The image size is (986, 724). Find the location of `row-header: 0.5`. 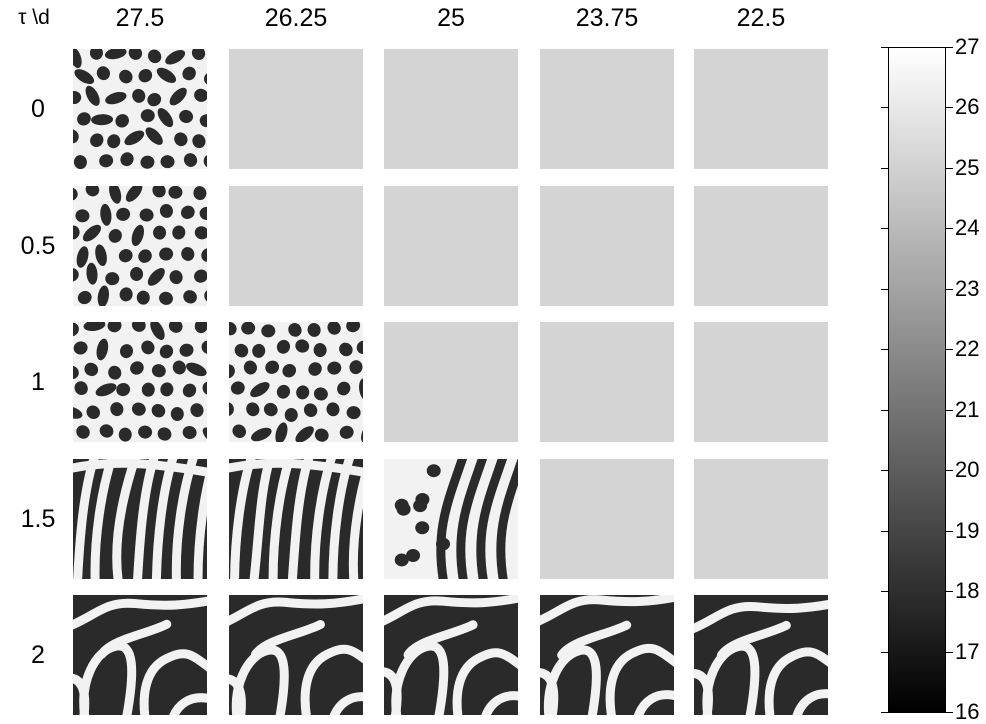

row-header: 0.5 is located at coordinates (38, 245).